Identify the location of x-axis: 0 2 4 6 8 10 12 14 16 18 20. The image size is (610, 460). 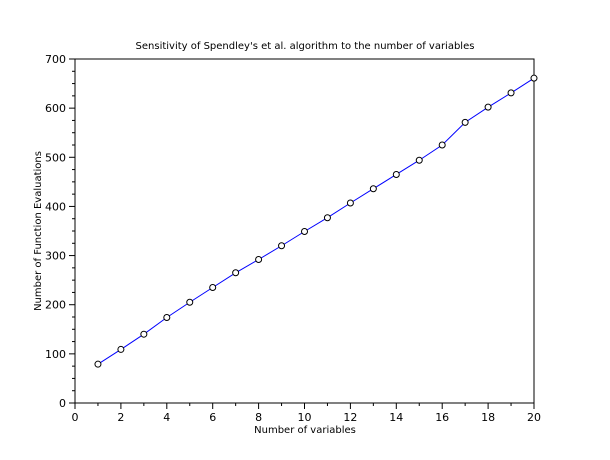
(306, 413).